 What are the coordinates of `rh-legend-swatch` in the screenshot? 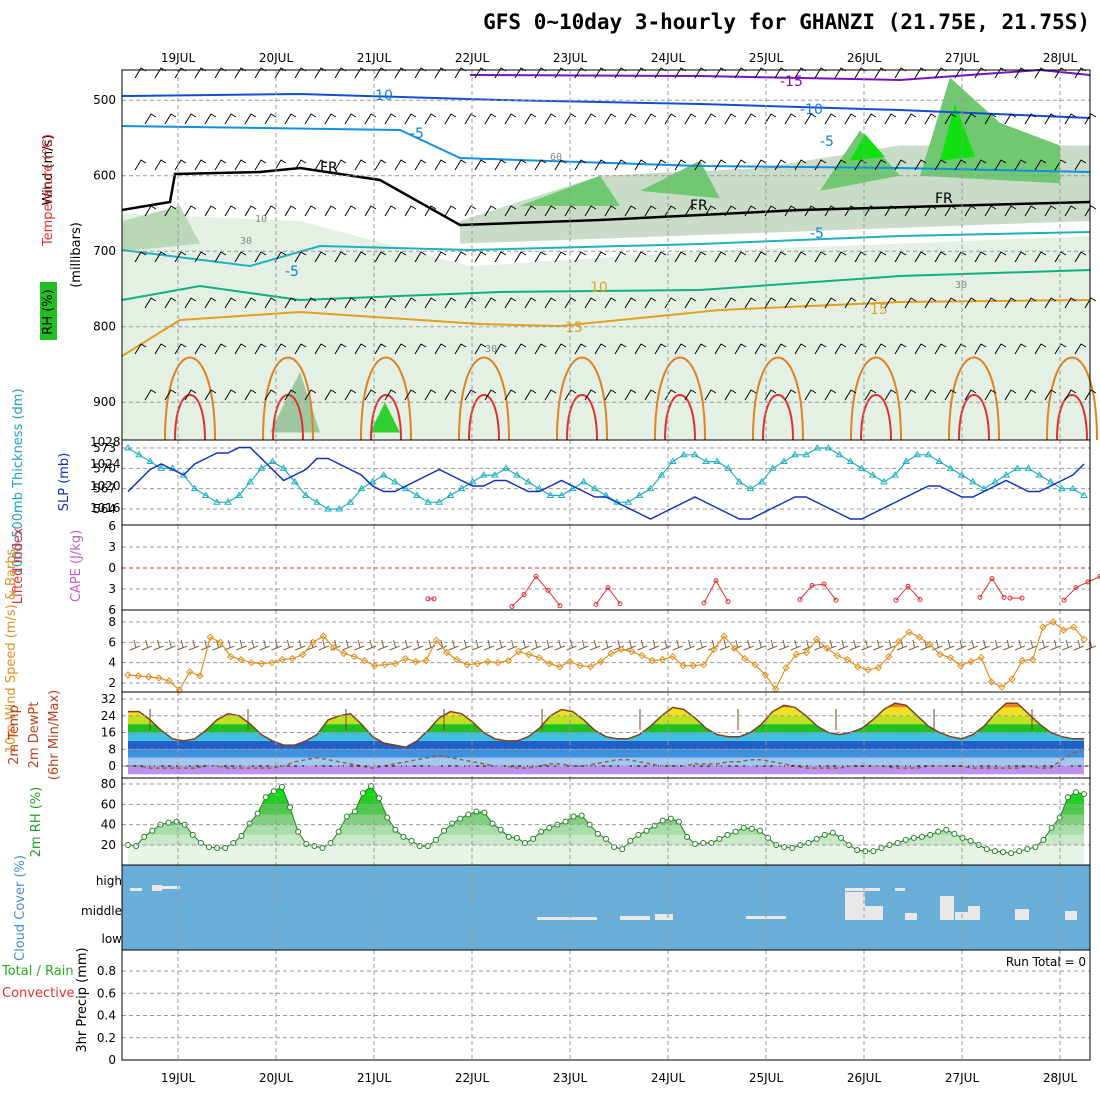 It's located at (48, 311).